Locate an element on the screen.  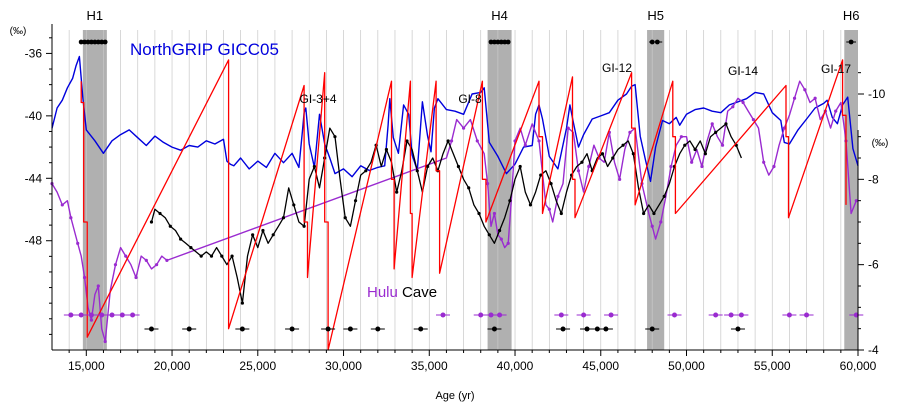
x-tick-label: 30,000 is located at coordinates (343, 366).